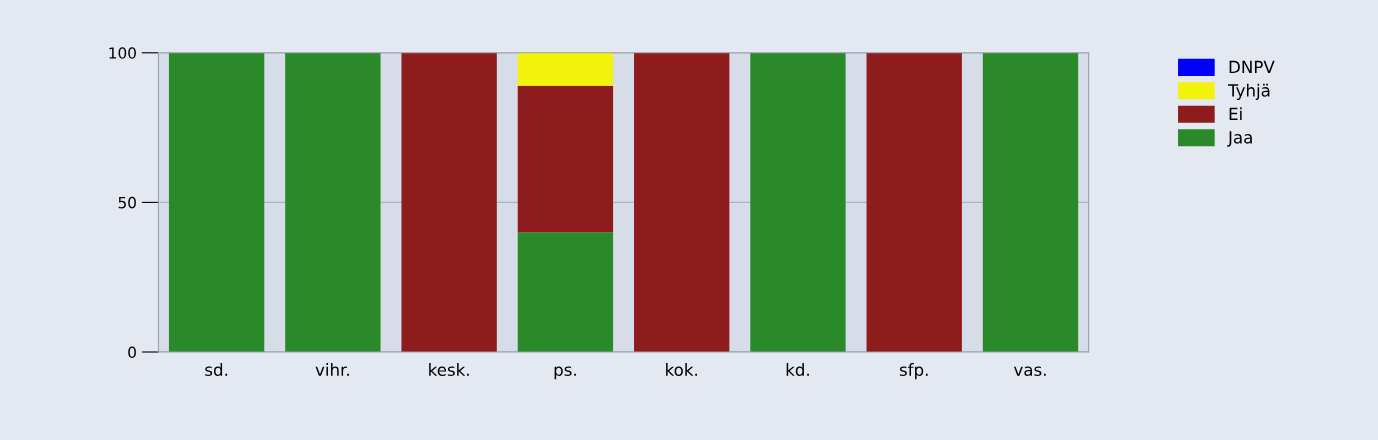 Image resolution: width=1378 pixels, height=440 pixels. Describe the element at coordinates (681, 370) in the screenshot. I see `x-tick-label: kok.` at that location.